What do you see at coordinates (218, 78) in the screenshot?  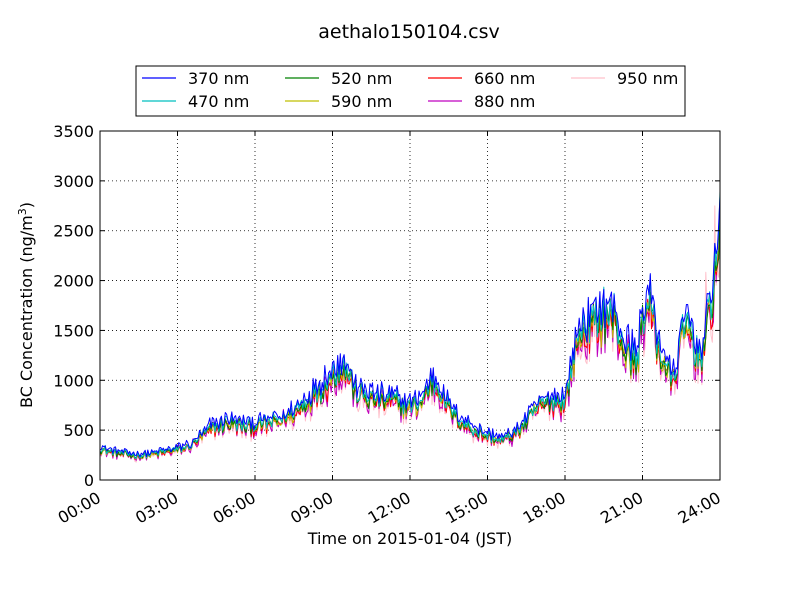 I see `legend-label: 370 nm` at bounding box center [218, 78].